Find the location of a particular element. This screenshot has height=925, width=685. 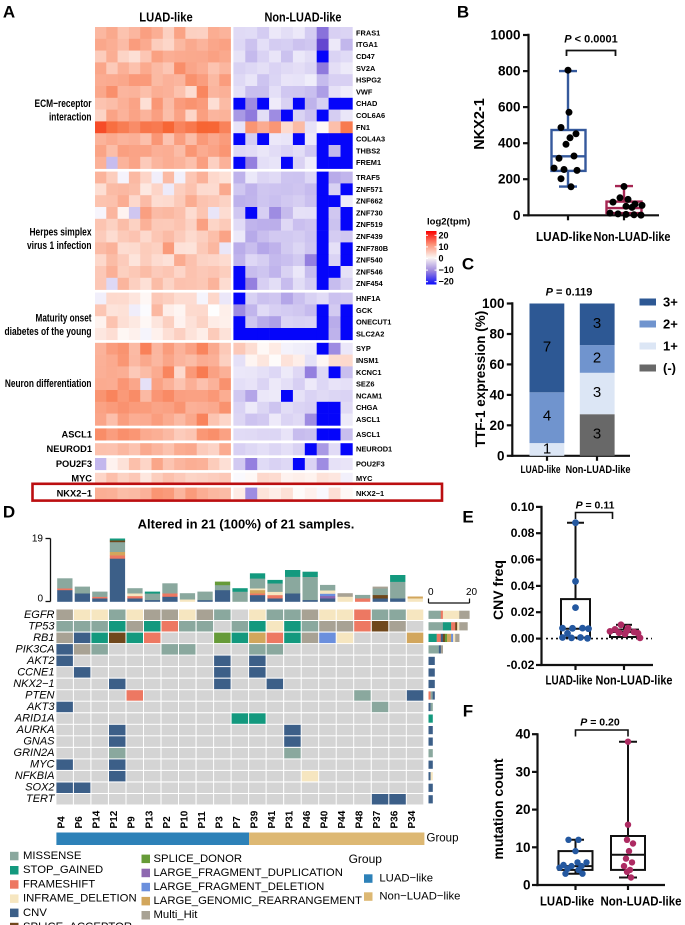

svg-text: log2(tpm) is located at coordinates (448, 222).